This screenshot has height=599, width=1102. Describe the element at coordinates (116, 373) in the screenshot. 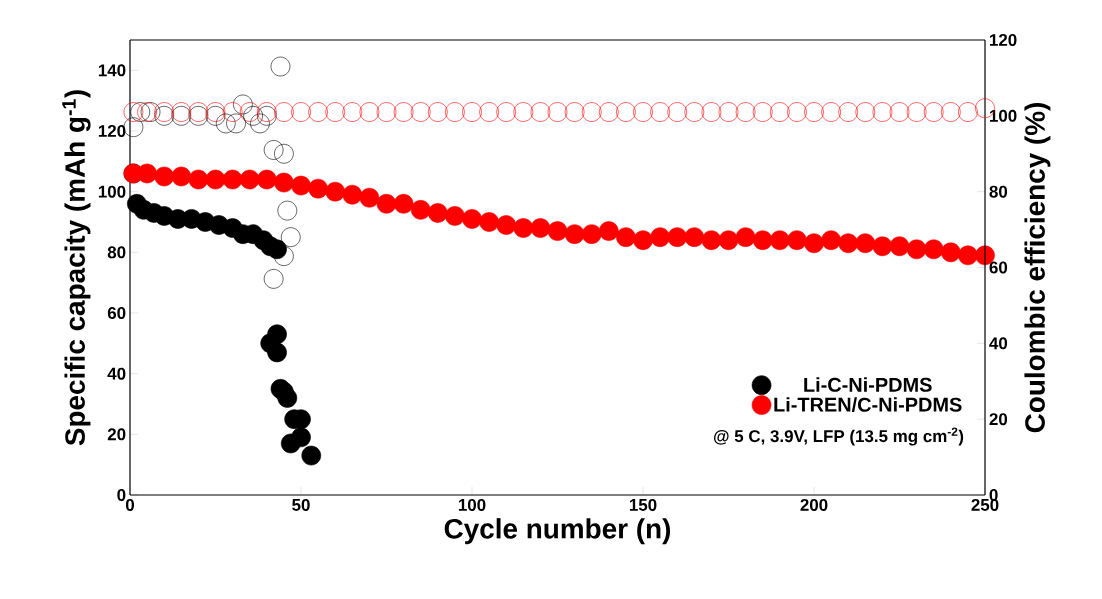

I see `y-tick-label: 40` at that location.